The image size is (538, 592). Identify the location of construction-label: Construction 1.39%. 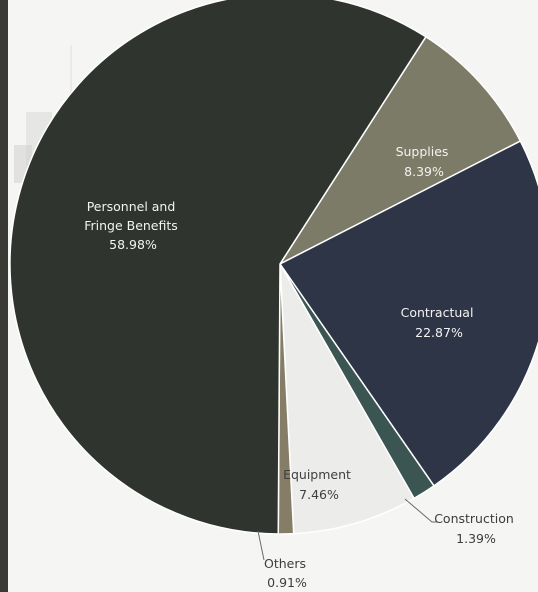
(476, 528).